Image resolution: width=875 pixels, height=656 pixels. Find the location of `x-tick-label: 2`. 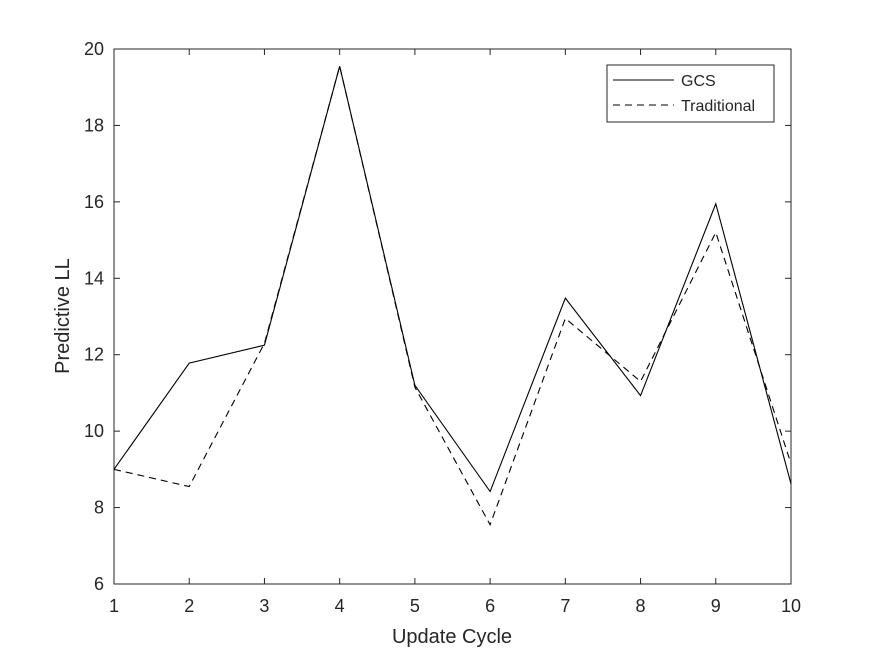

x-tick-label: 2 is located at coordinates (189, 606).